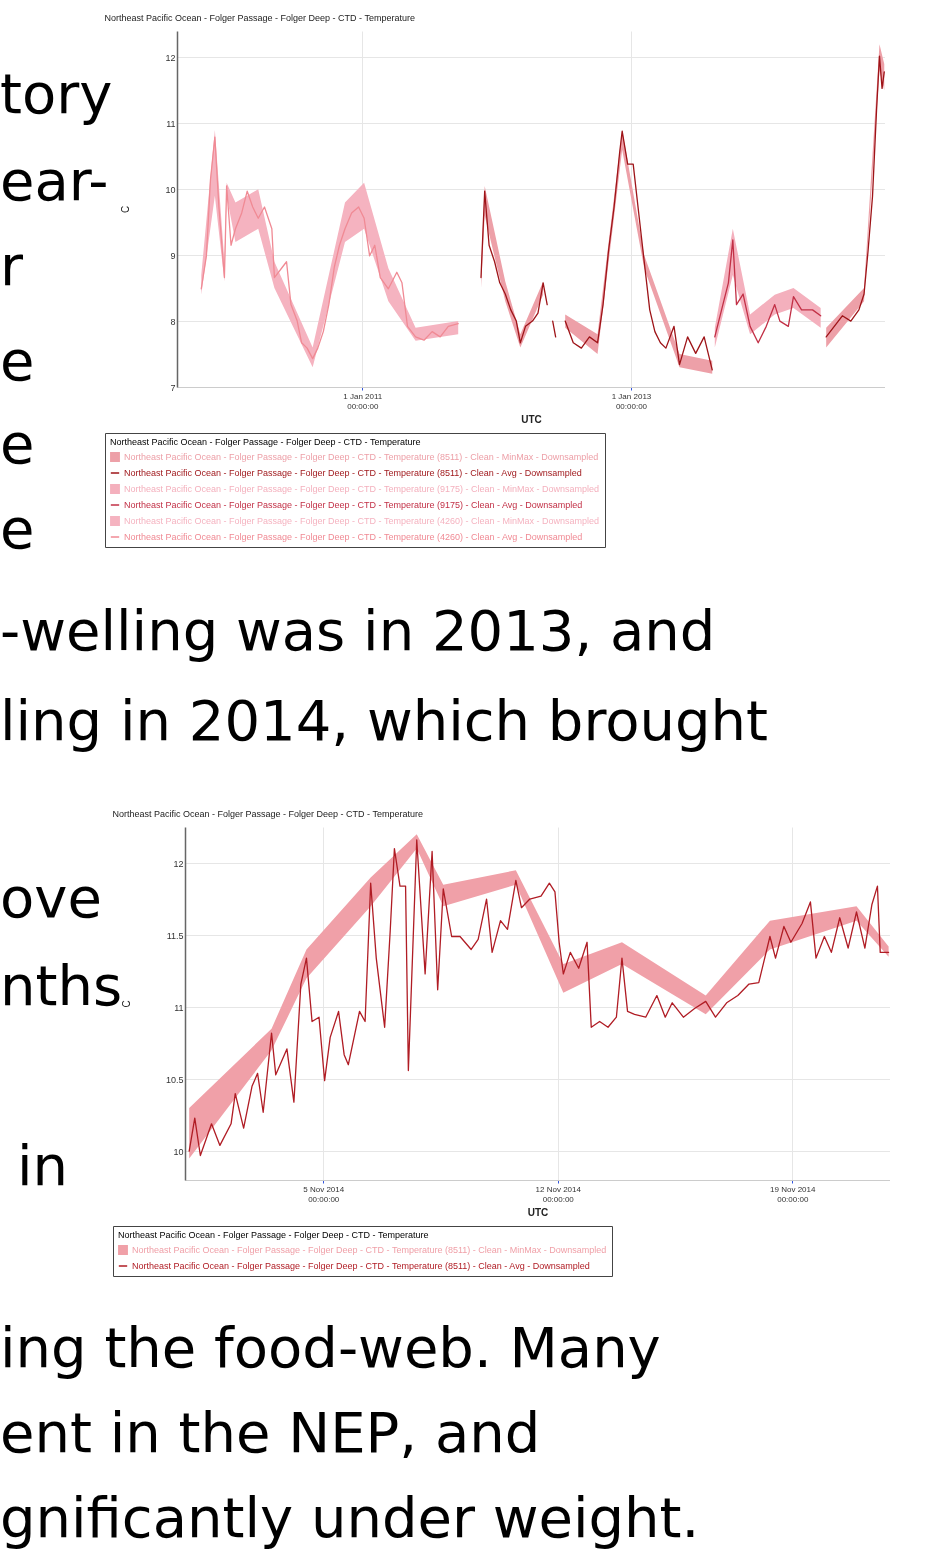  Describe the element at coordinates (270, 1432) in the screenshot. I see `text: ent in the NEP, and` at that location.